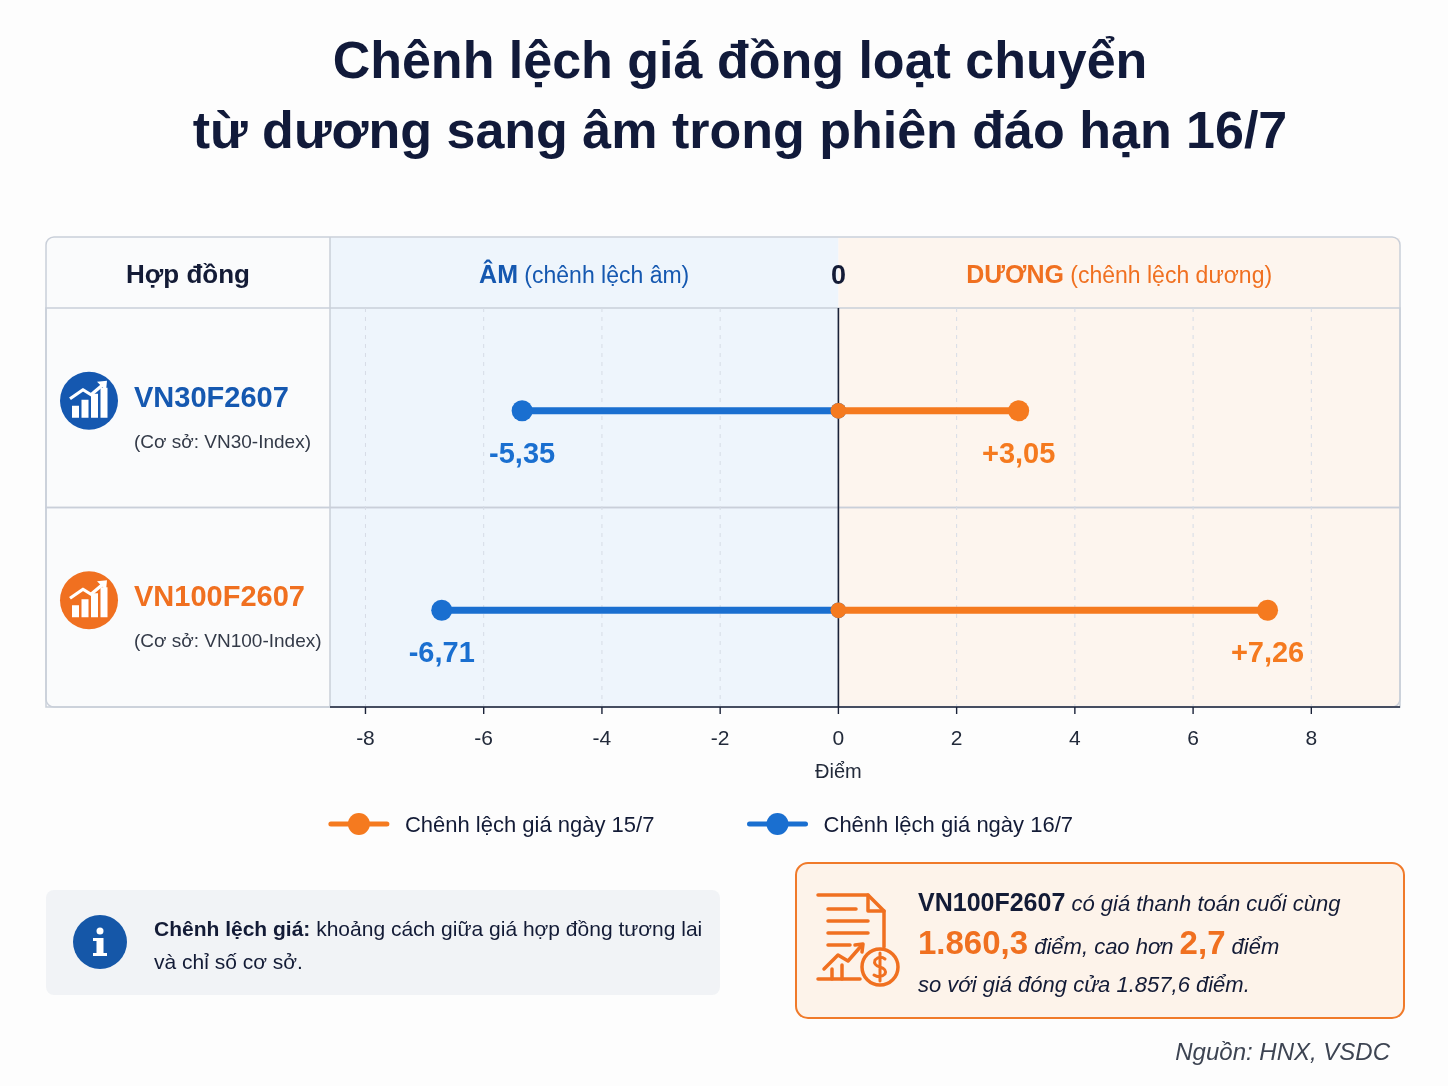 The width and height of the screenshot is (1448, 1086). I want to click on y-tick-label: VN30F2607 (Cơ sở: VN30-Index), so click(222, 416).